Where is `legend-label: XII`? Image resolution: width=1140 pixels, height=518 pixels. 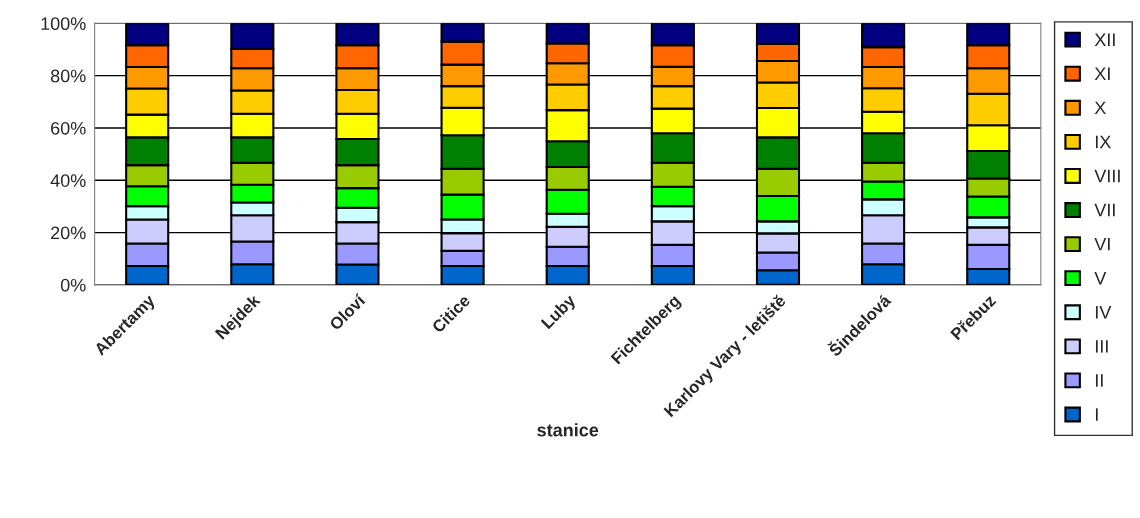
legend-label: XII is located at coordinates (1104, 39).